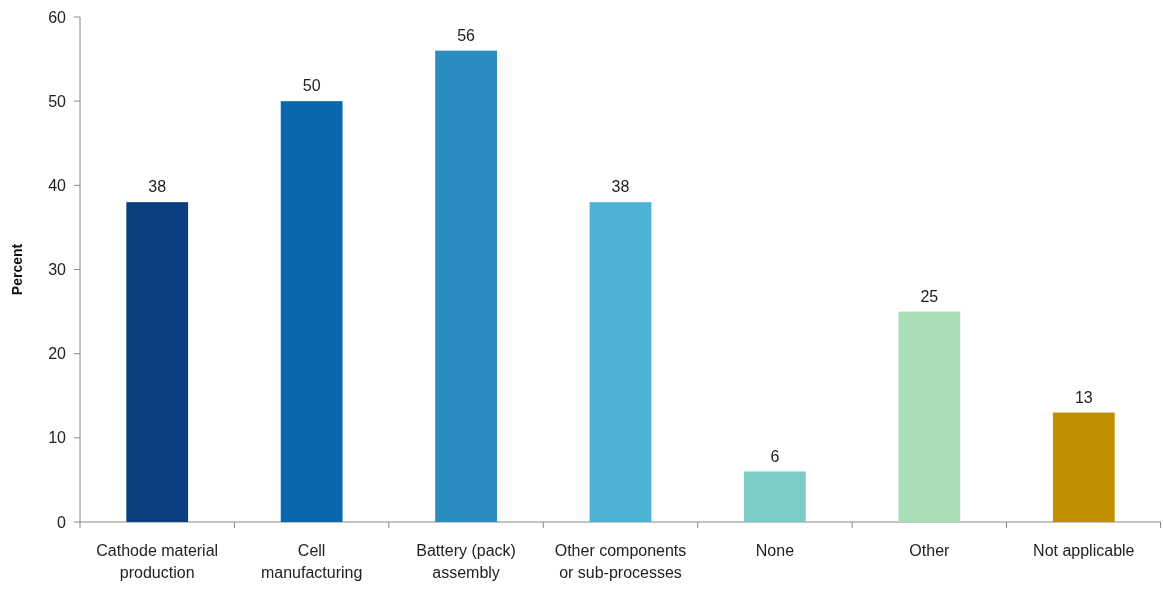  I want to click on x-tick-label: None, so click(775, 550).